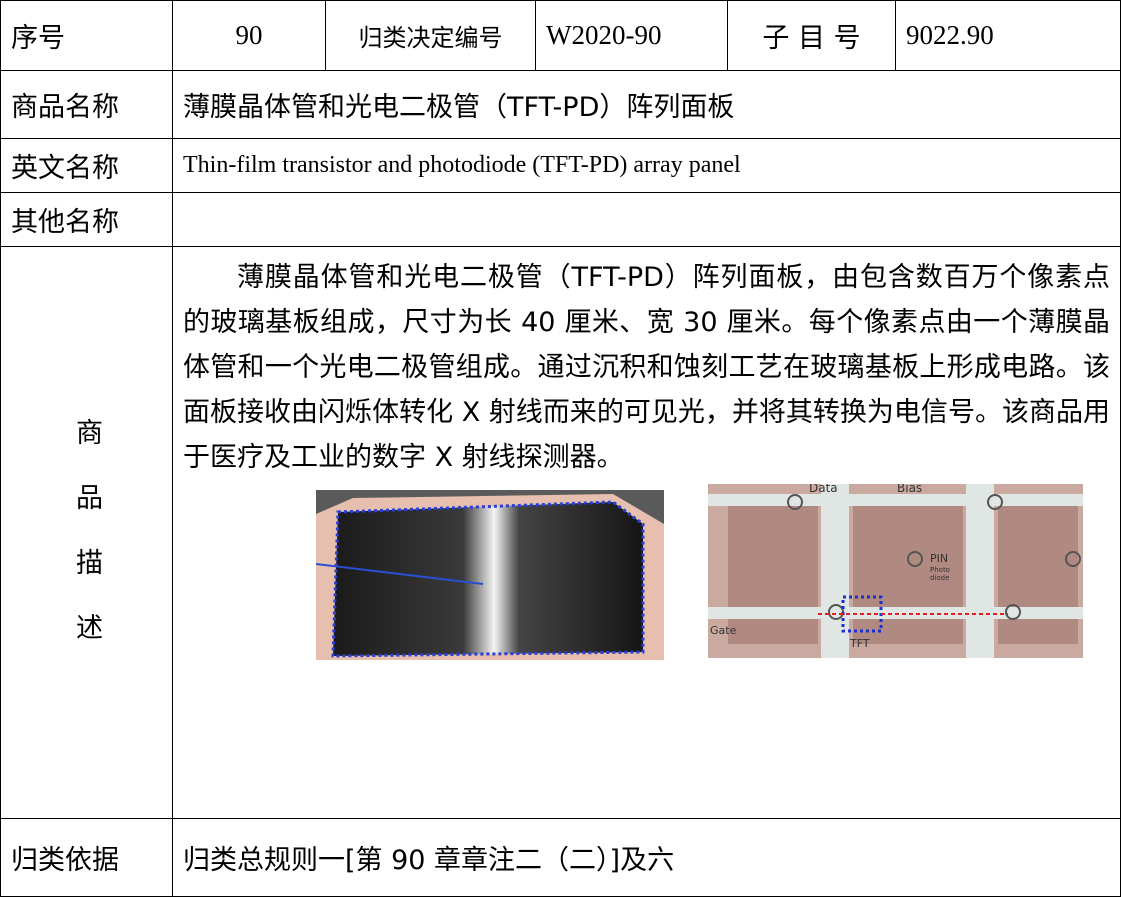 The image size is (1121, 897). Describe the element at coordinates (249, 35) in the screenshot. I see `value-cell: 90` at that location.